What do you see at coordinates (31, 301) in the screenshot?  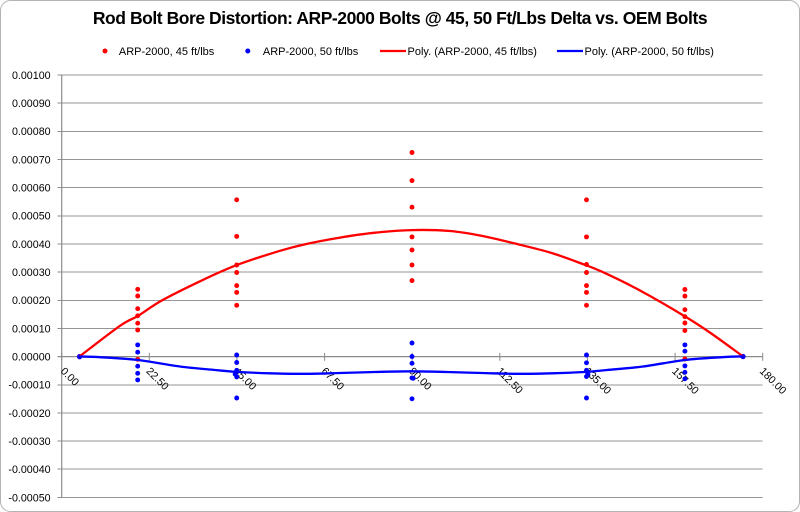 I see `svg-text: 0.00020` at bounding box center [31, 301].